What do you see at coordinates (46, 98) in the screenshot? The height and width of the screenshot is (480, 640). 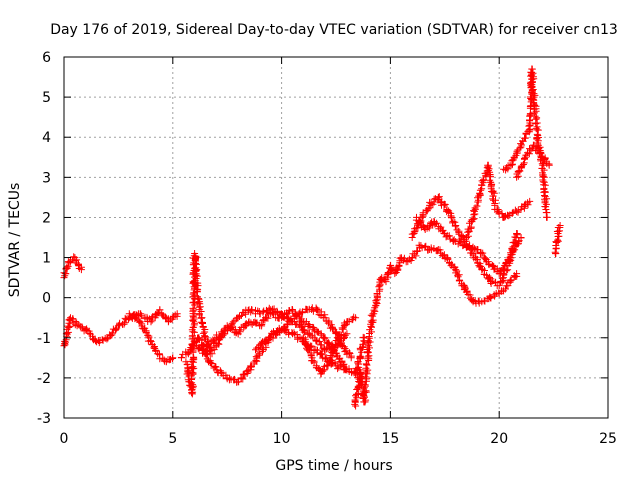 I see `y-tick-label: 5` at bounding box center [46, 98].